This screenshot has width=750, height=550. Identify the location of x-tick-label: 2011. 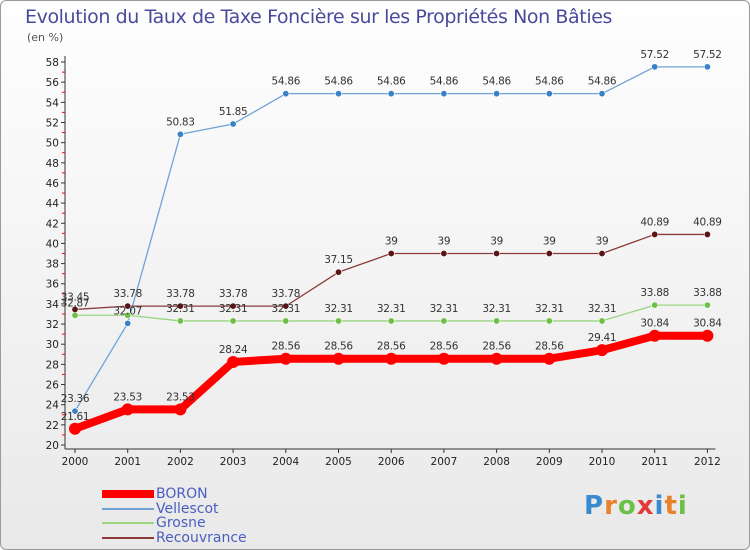
(654, 462).